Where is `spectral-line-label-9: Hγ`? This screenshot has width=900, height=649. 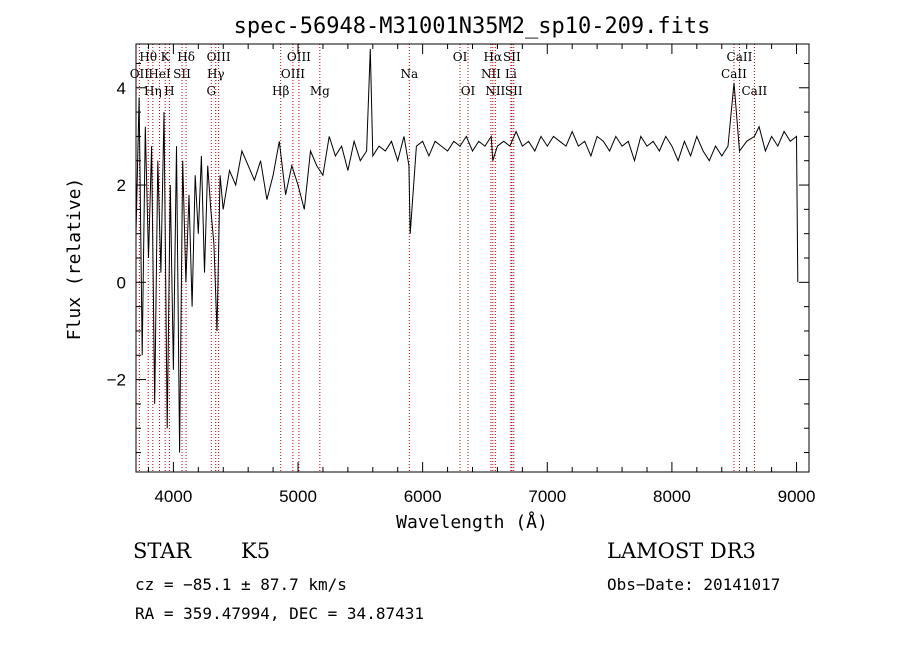
spectral-line-label-9: Hγ is located at coordinates (216, 74).